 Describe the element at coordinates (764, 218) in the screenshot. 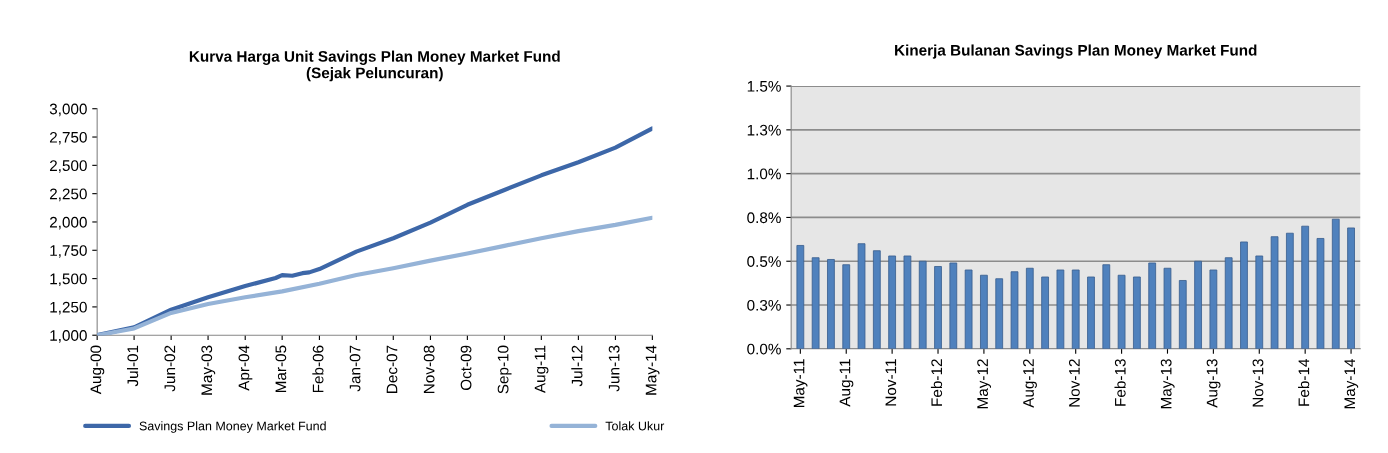

I see `y-tick-label: 0.8%` at that location.